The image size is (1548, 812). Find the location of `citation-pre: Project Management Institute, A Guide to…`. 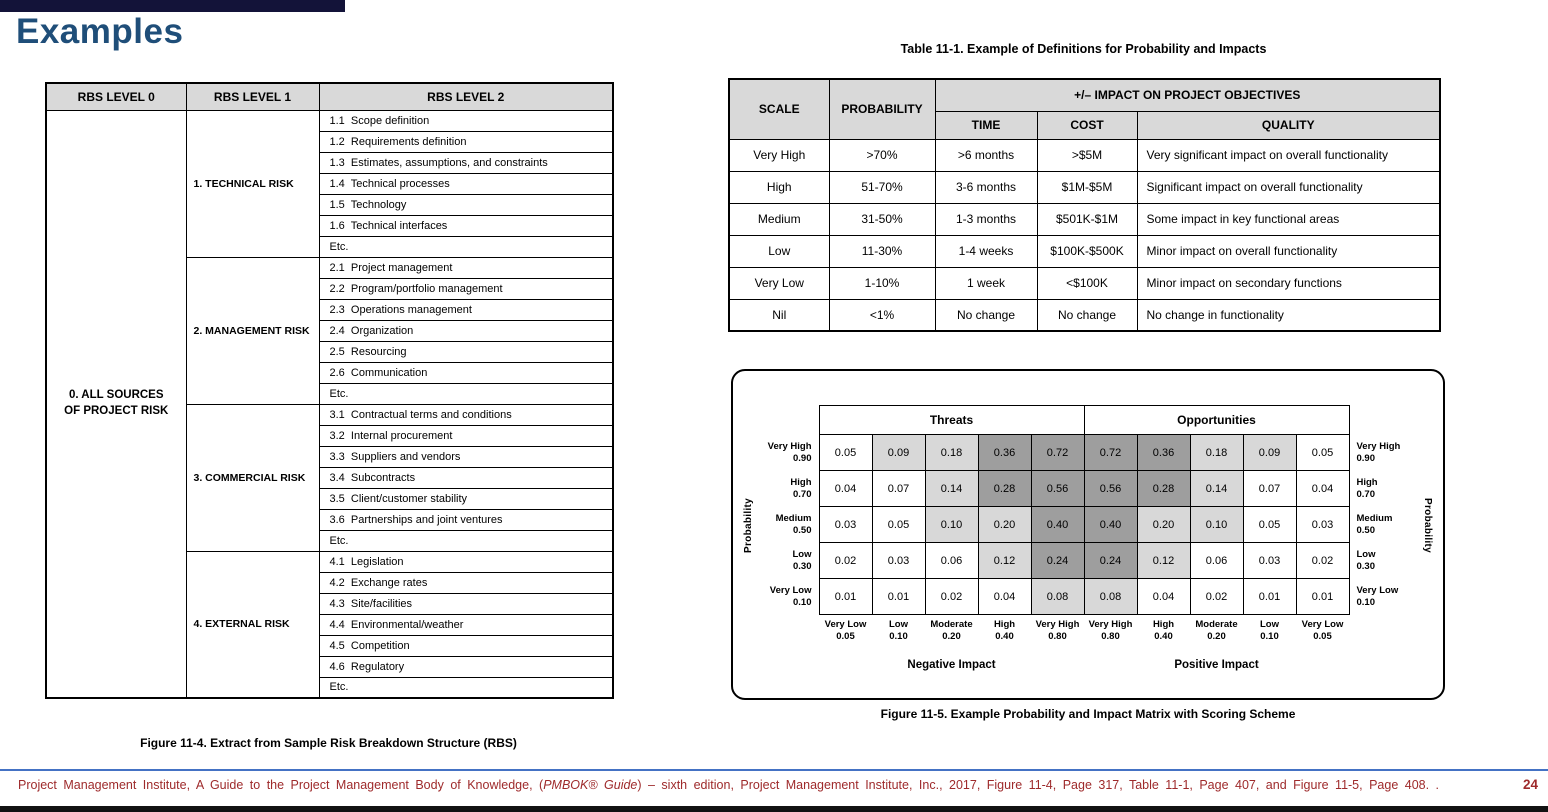

citation-pre: Project Management Institute, A Guide to… is located at coordinates (281, 785).